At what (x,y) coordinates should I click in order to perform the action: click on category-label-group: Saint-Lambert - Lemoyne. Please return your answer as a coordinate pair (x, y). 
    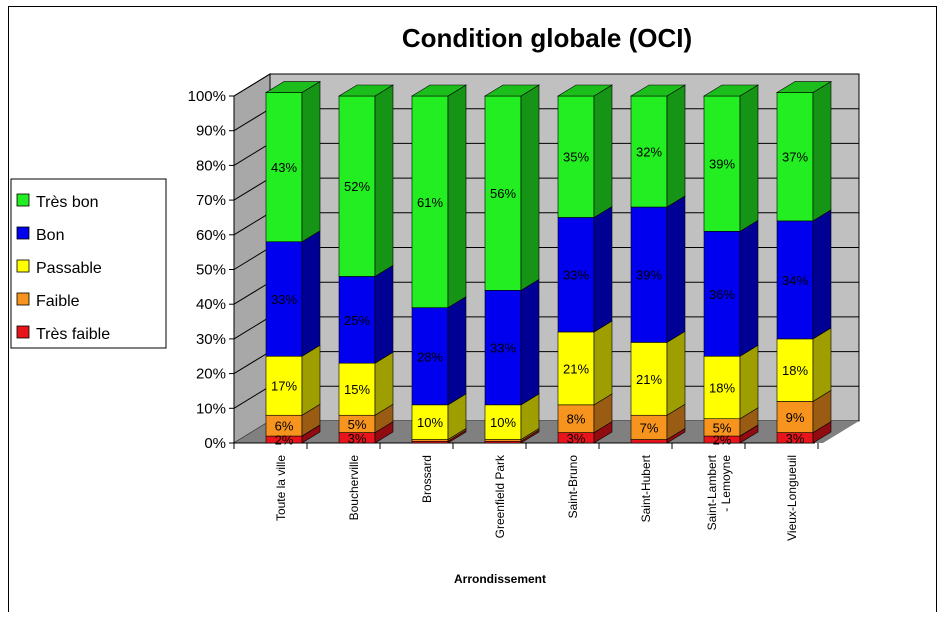
    Looking at the image, I should click on (719, 492).